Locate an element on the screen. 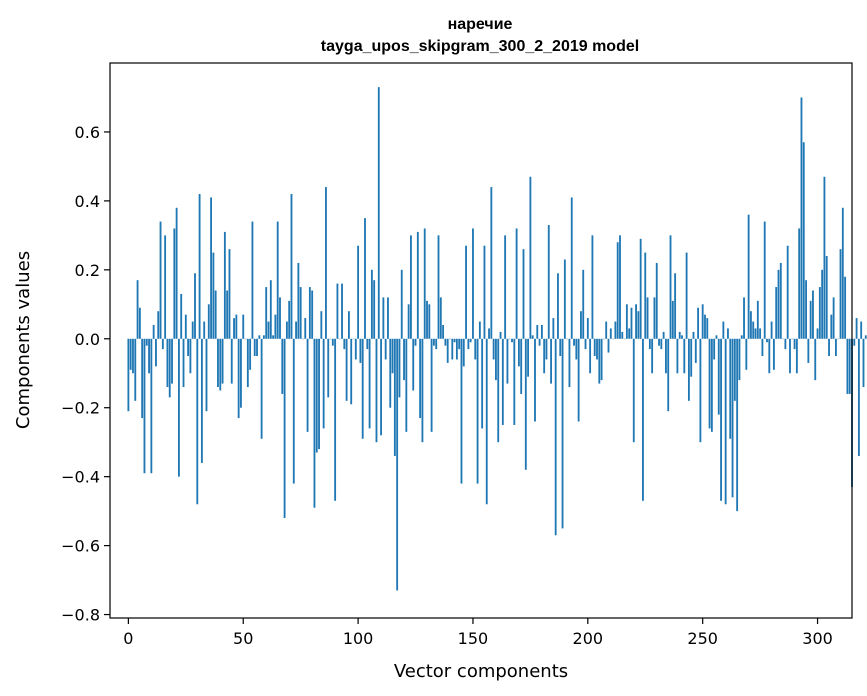  y-tick-label: −0.4 is located at coordinates (80, 477).